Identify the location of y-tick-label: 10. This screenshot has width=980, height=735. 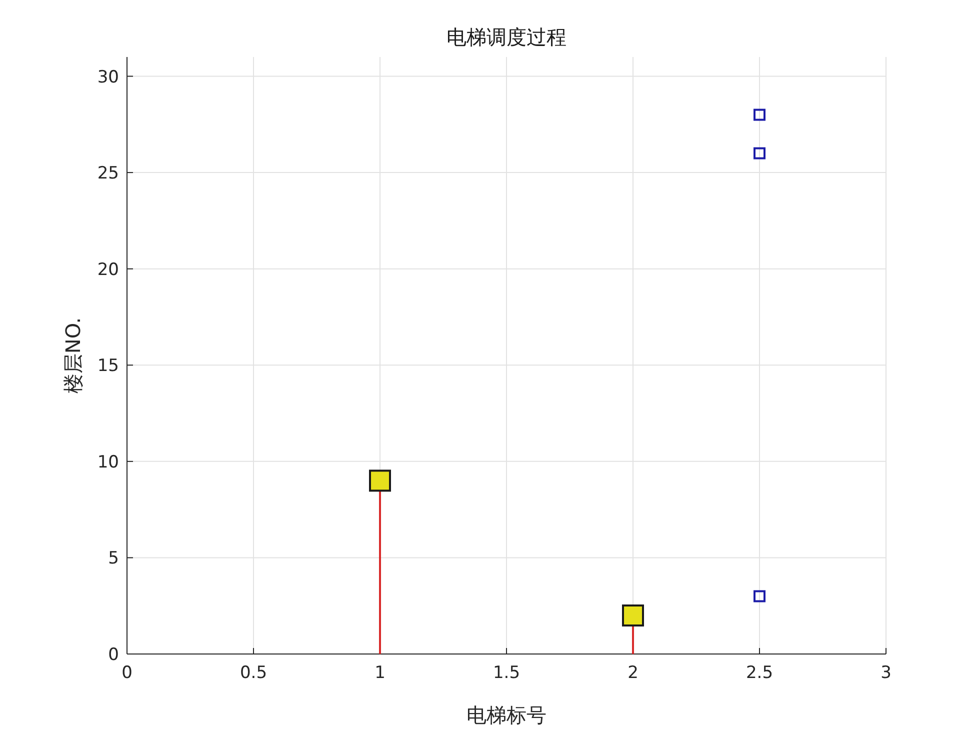
(108, 462).